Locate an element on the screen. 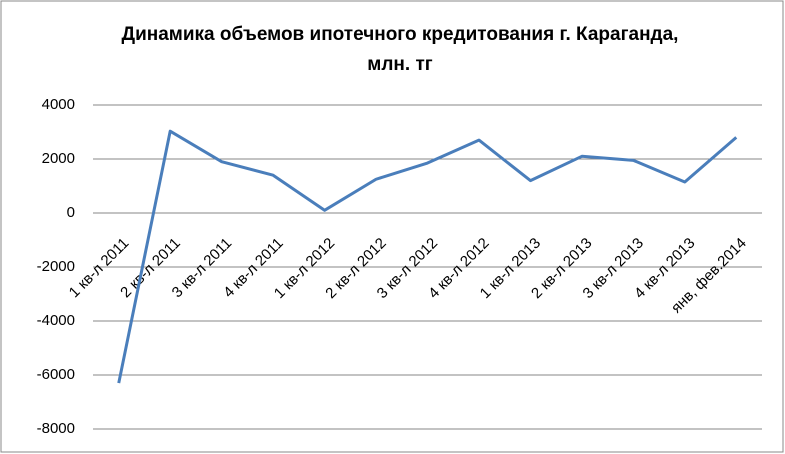  y-tick-label: 2000 is located at coordinates (58, 158).